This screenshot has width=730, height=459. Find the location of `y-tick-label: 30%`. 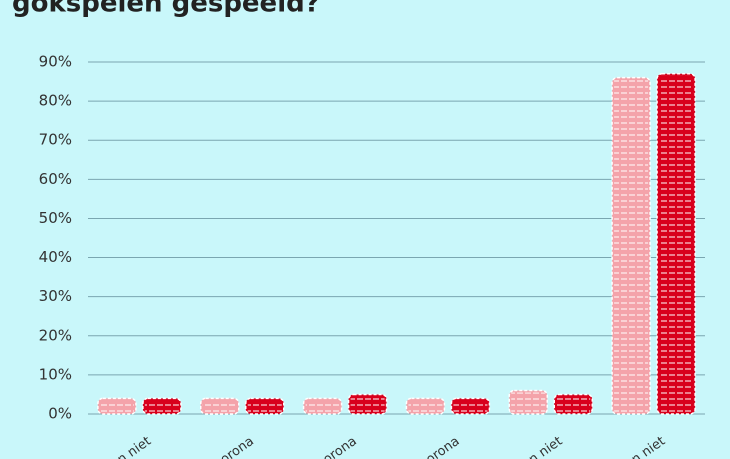

y-tick-label: 30% is located at coordinates (55, 296).